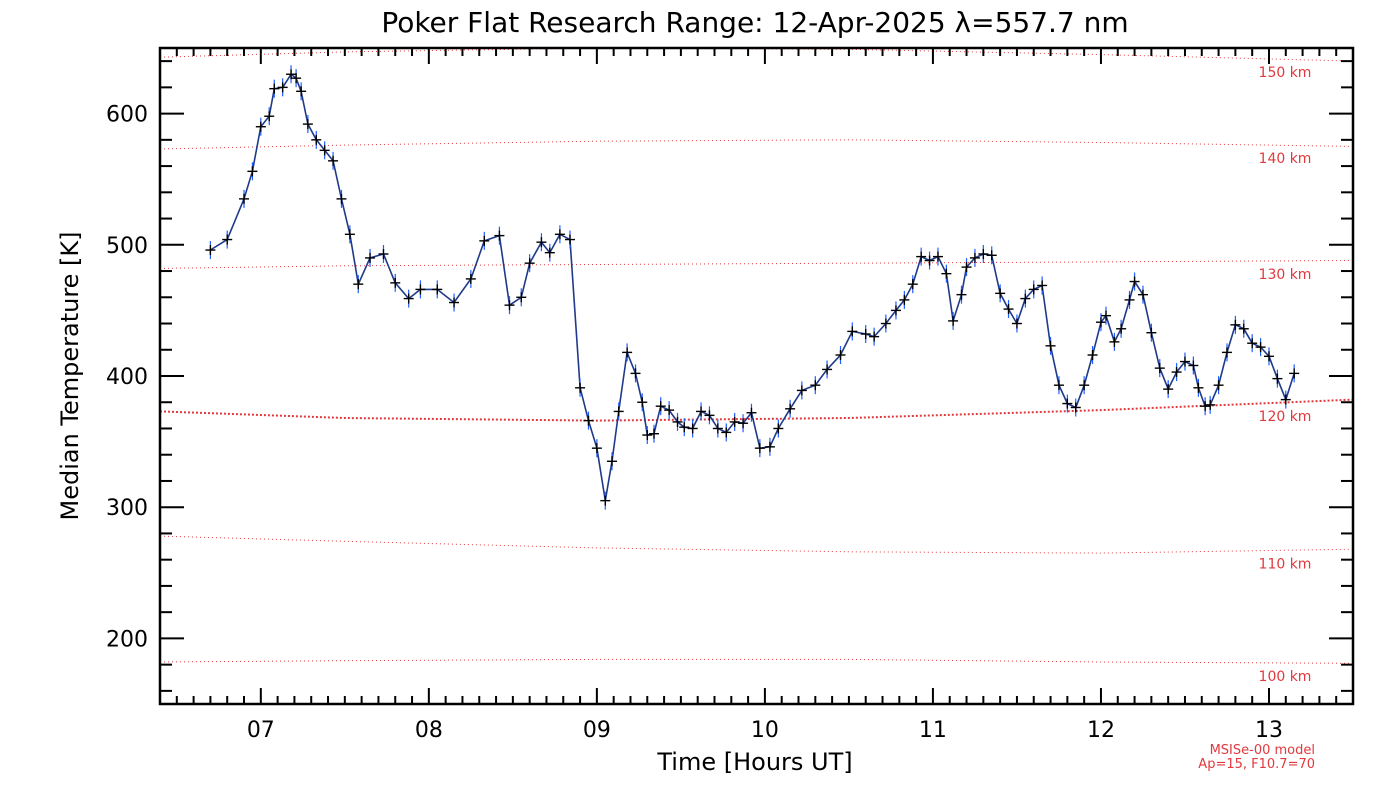 This screenshot has height=800, width=1400. I want to click on x-tick-label: 10, so click(765, 730).